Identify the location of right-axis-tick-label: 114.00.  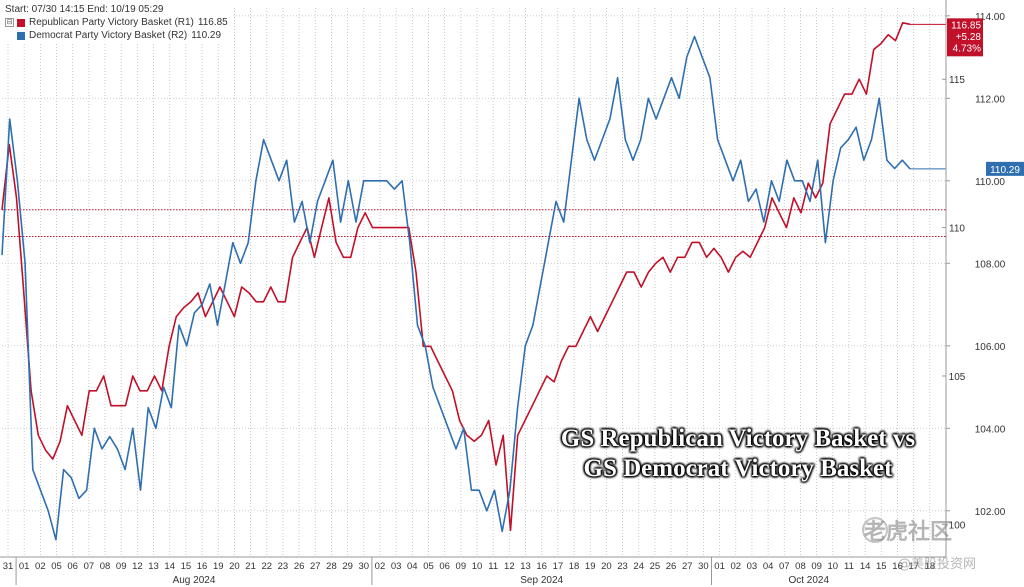
(990, 17).